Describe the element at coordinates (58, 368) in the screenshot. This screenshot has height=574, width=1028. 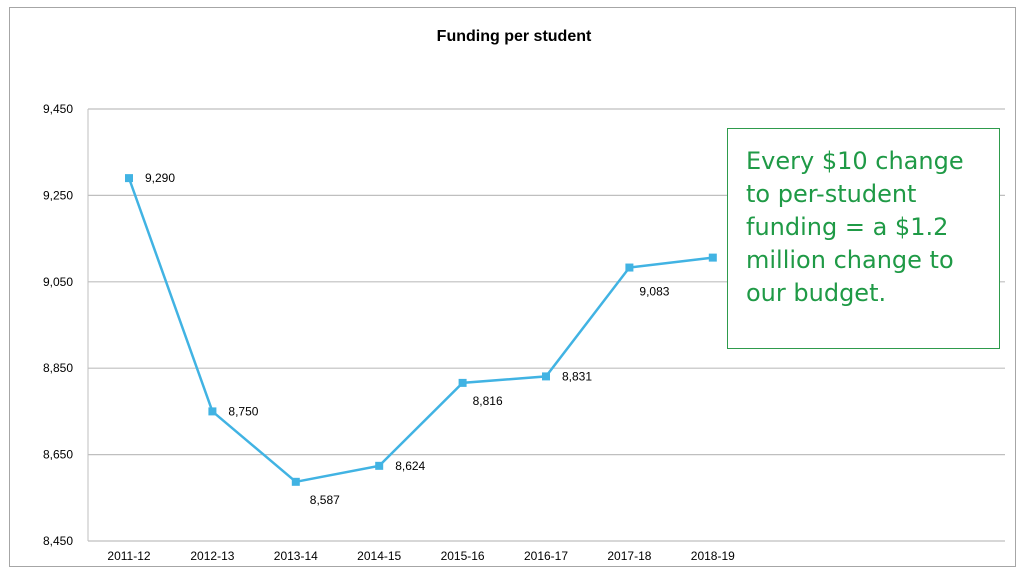
I see `y-tick-label: 8,850` at that location.